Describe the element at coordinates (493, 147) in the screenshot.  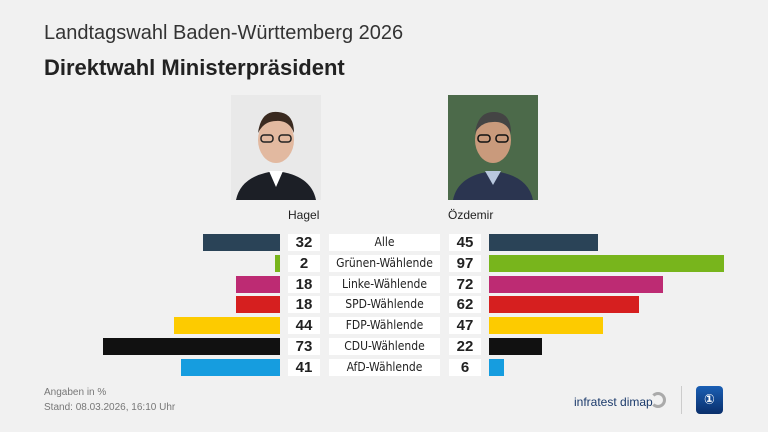
I see `oezdemir-photo` at that location.